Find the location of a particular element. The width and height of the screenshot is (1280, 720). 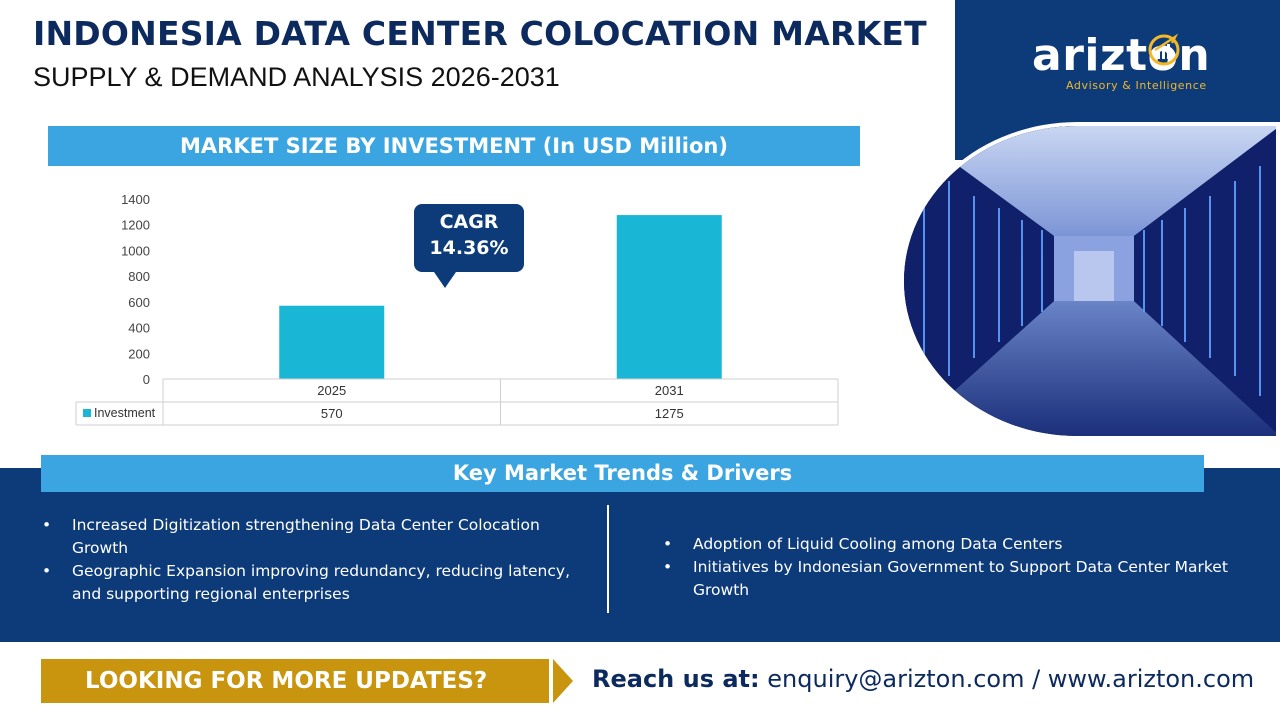

legend-swatch is located at coordinates (87, 413).